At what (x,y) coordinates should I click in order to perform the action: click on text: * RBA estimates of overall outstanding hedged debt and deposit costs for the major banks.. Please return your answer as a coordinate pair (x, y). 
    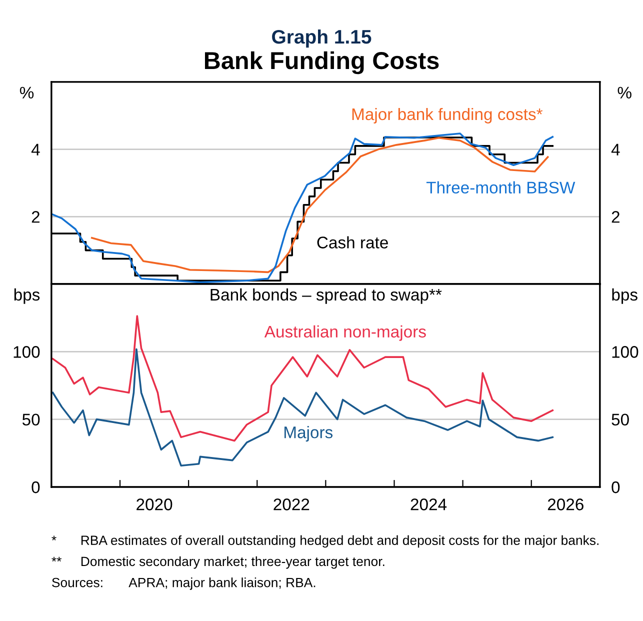
    Looking at the image, I should click on (325, 541).